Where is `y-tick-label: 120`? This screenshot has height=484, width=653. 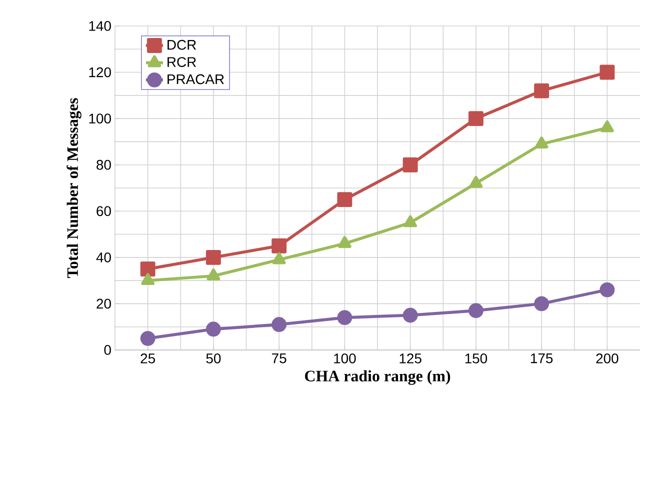 y-tick-label: 120 is located at coordinates (100, 72).